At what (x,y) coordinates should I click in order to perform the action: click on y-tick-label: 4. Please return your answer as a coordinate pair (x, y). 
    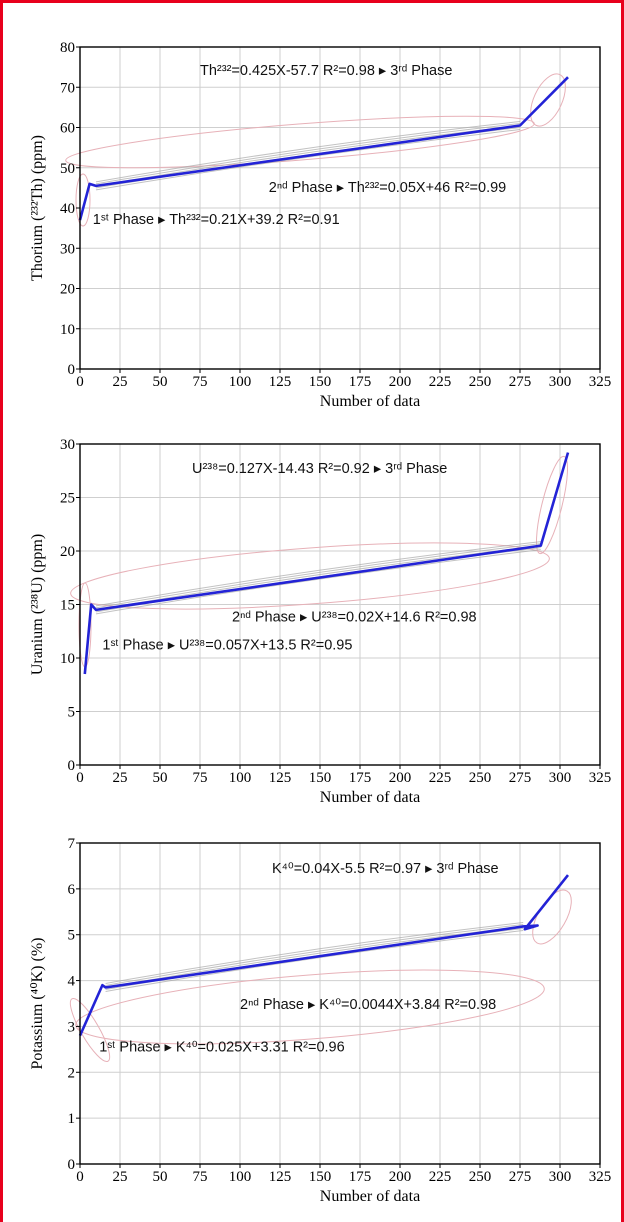
    Looking at the image, I should click on (72, 982).